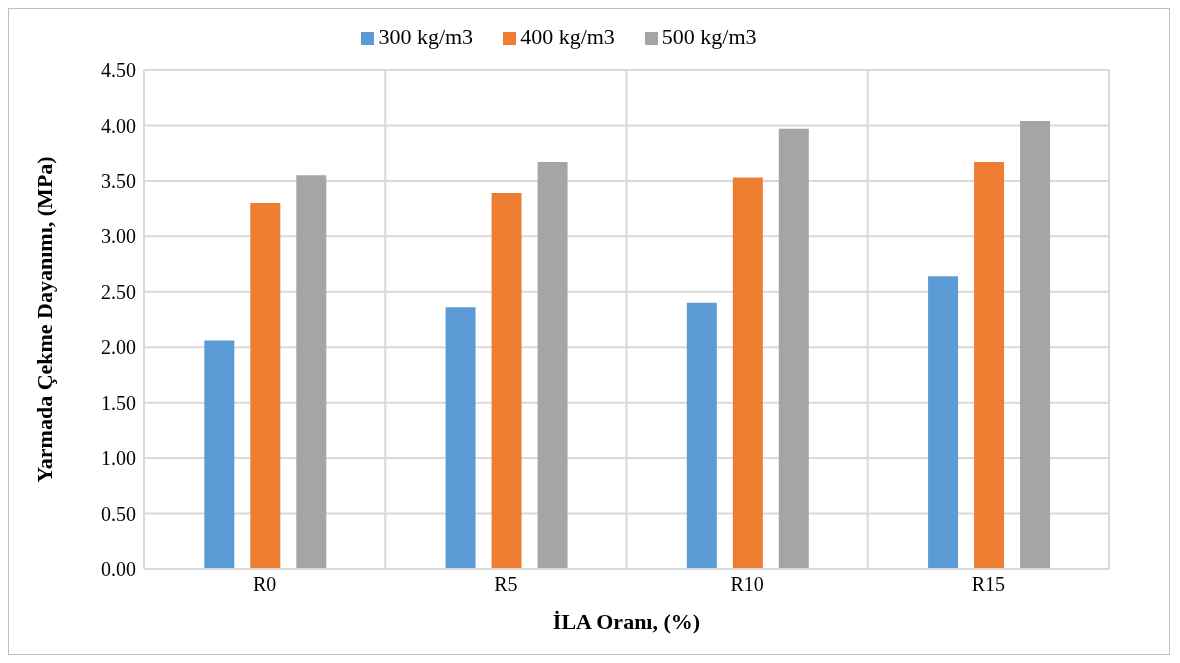  I want to click on y-tick-label: 1.00, so click(118, 458).